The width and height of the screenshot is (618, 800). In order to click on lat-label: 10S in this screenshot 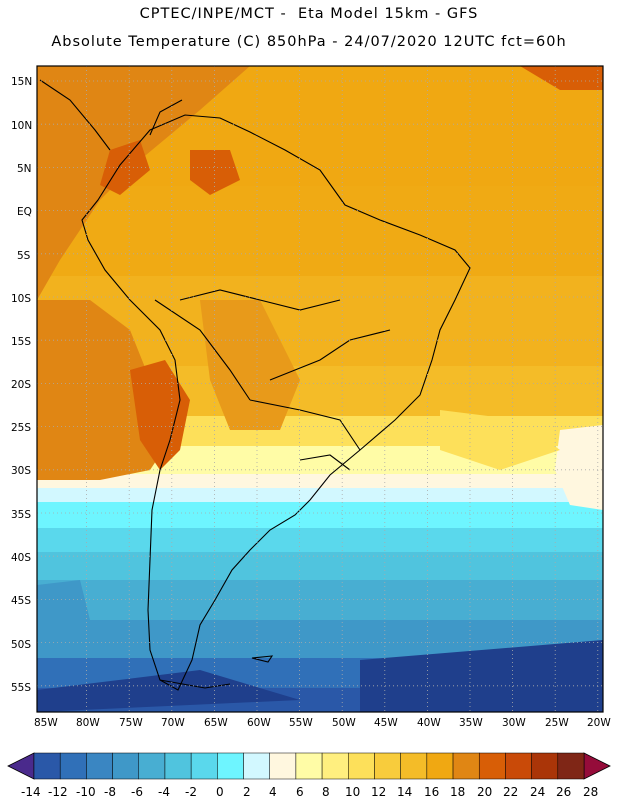, I will do `click(21, 299)`.